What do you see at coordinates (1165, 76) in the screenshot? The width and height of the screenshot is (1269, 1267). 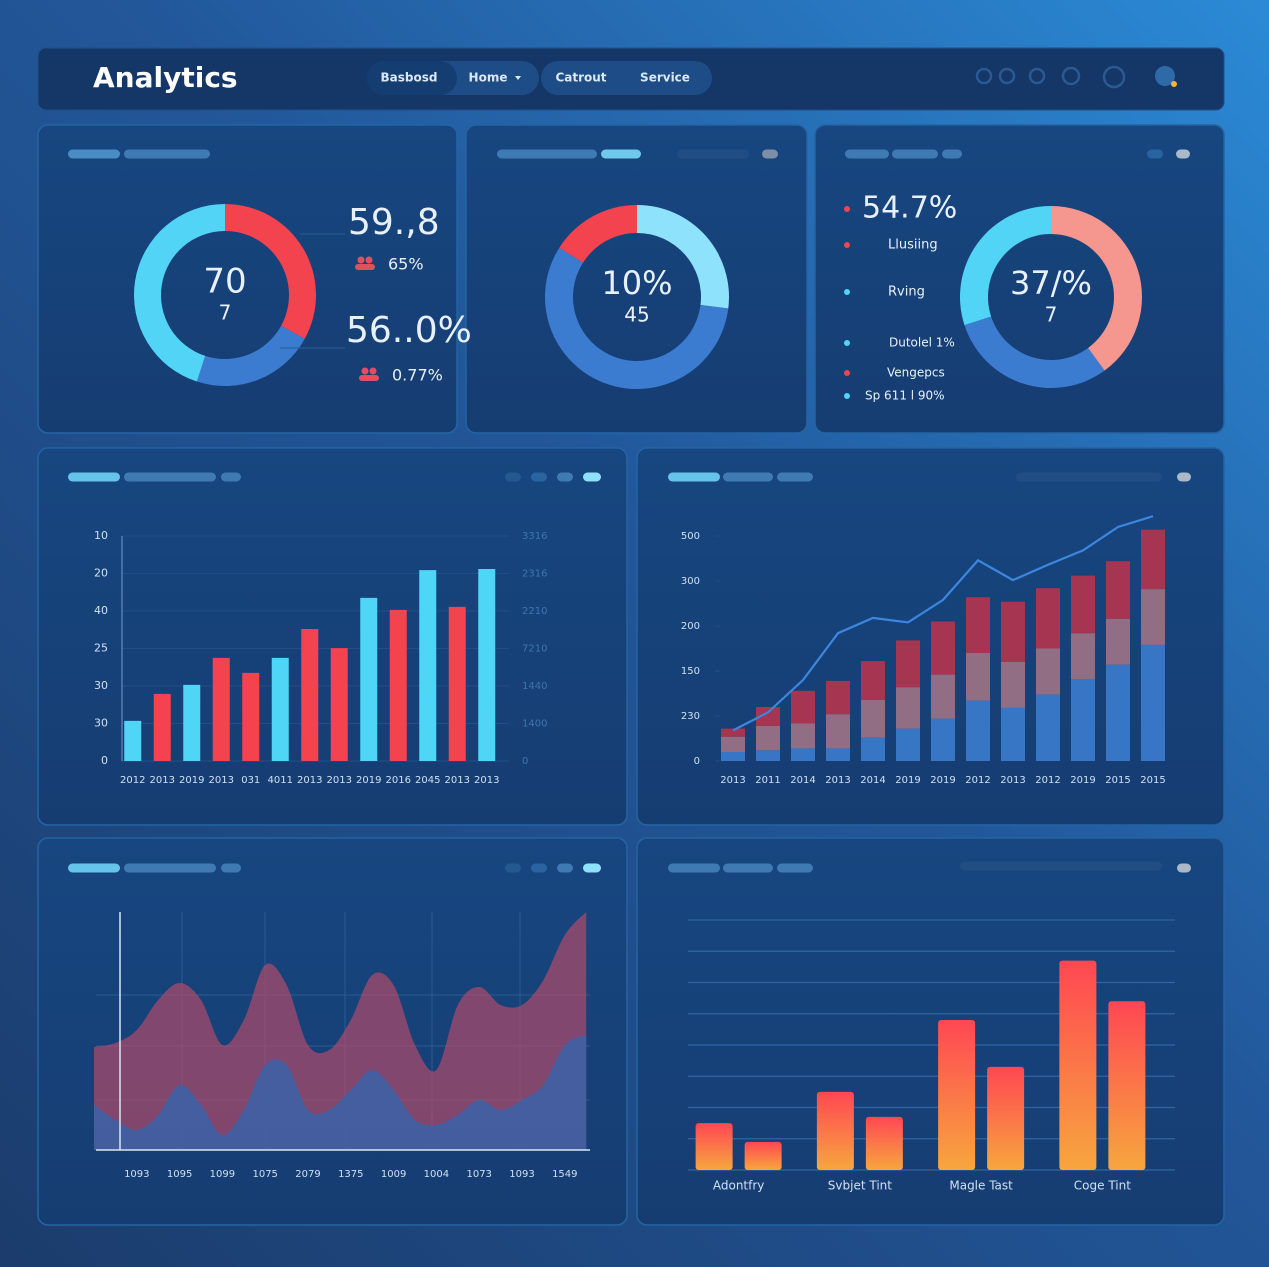 I see `avatar` at bounding box center [1165, 76].